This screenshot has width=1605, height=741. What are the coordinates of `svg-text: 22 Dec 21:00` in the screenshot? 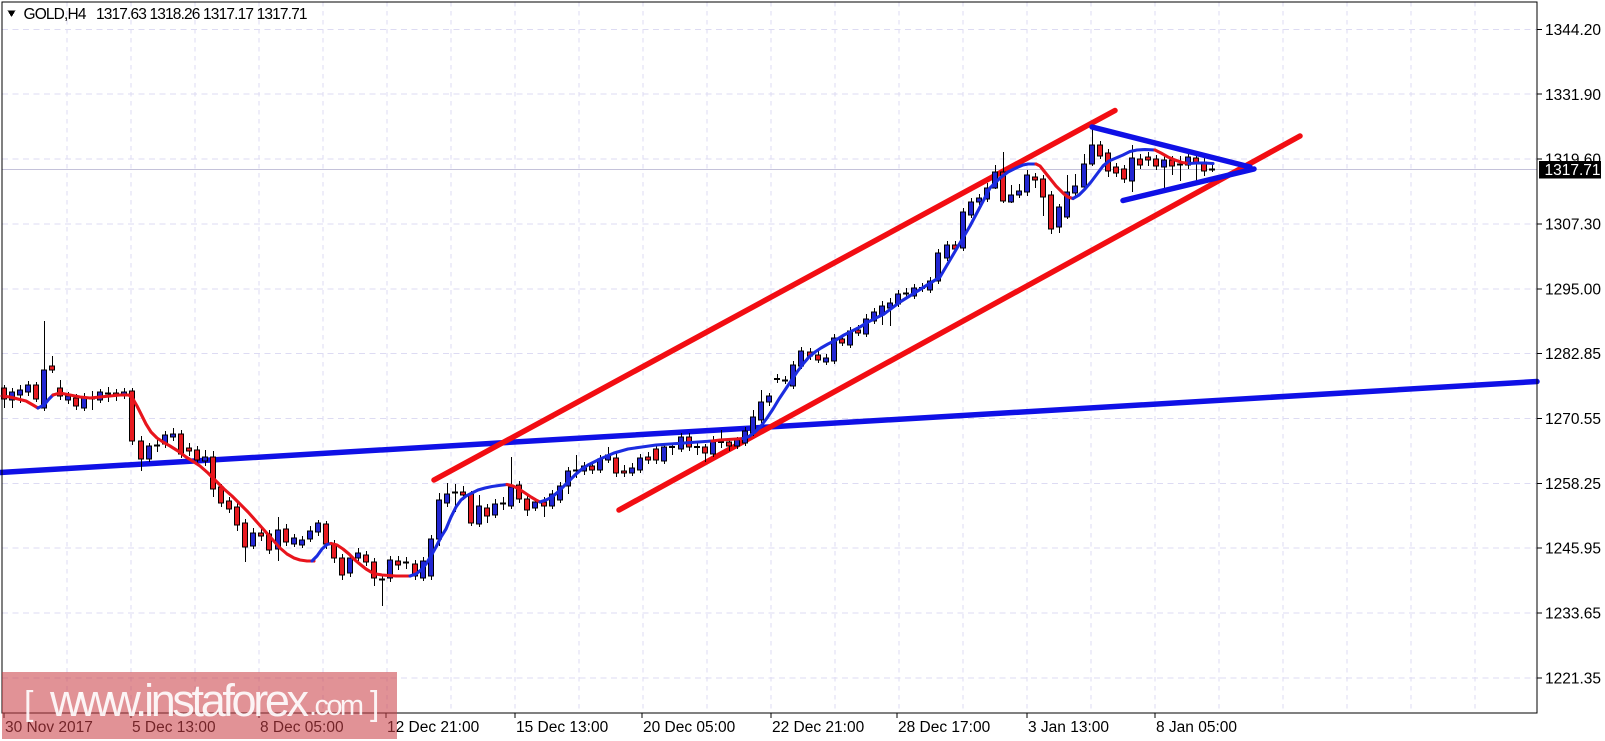 It's located at (818, 727).